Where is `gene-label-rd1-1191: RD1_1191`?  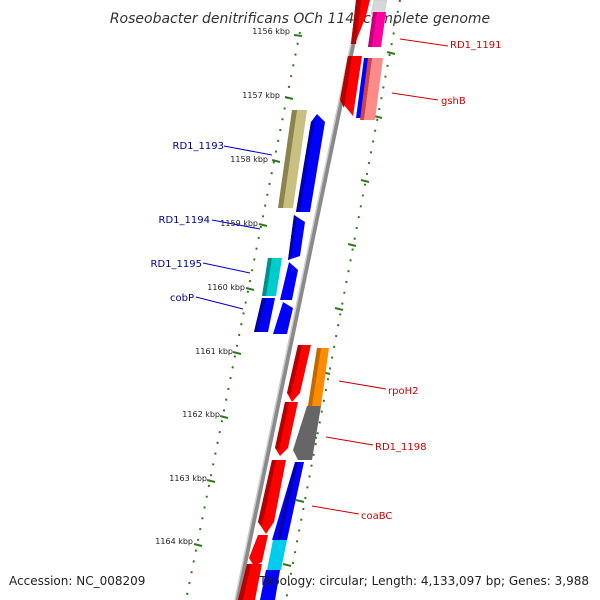
gene-label-rd1-1191: RD1_1191 is located at coordinates (475, 45).